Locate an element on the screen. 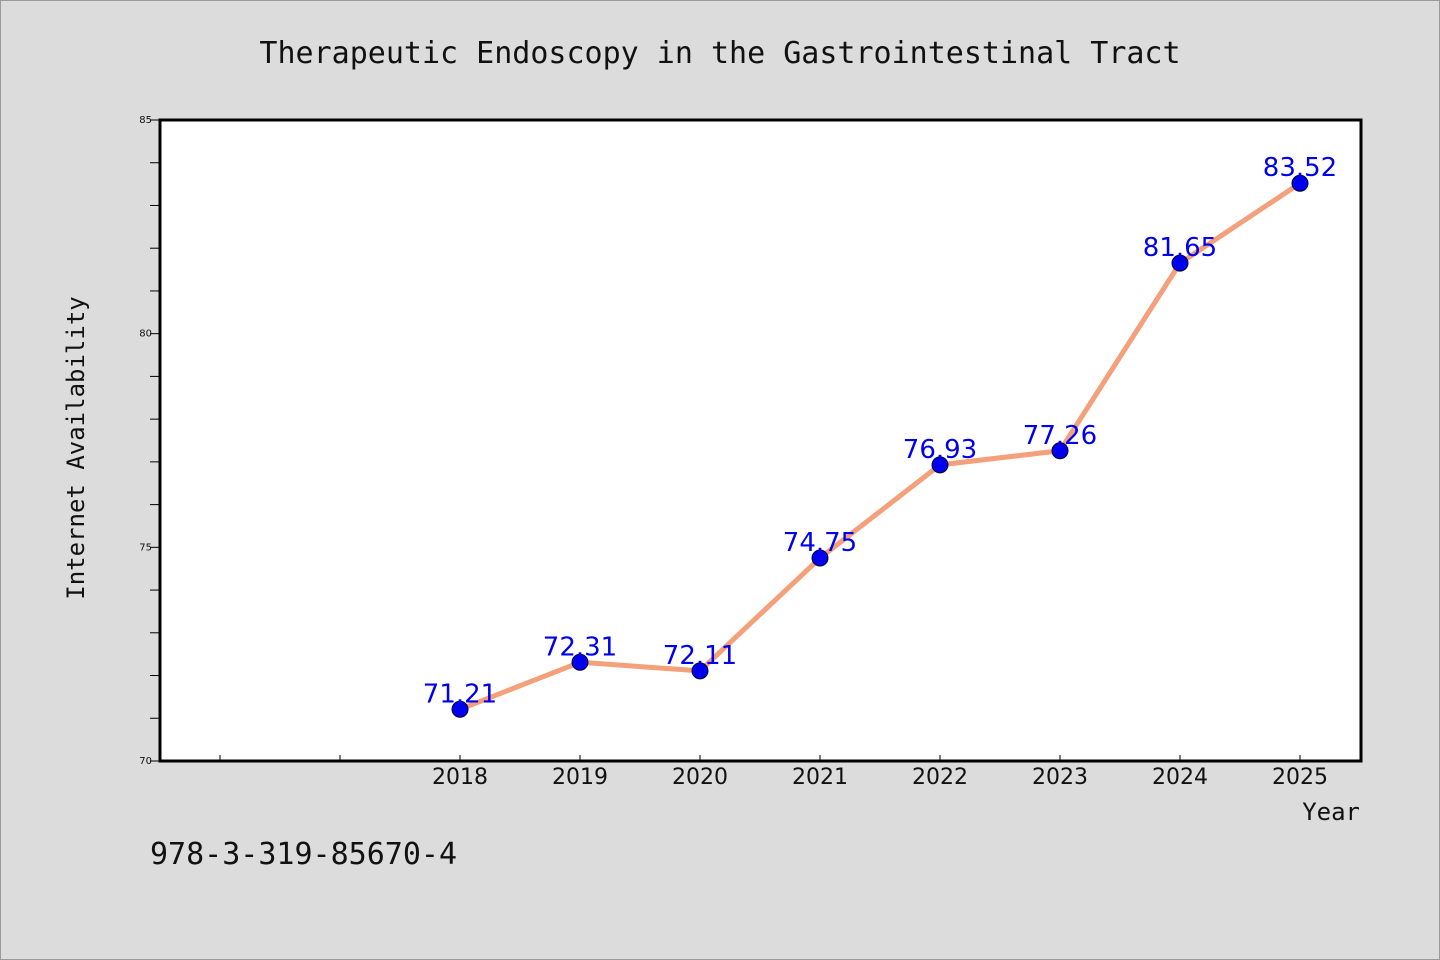 This screenshot has width=1440, height=960. y-tick-label: 85 is located at coordinates (145, 120).